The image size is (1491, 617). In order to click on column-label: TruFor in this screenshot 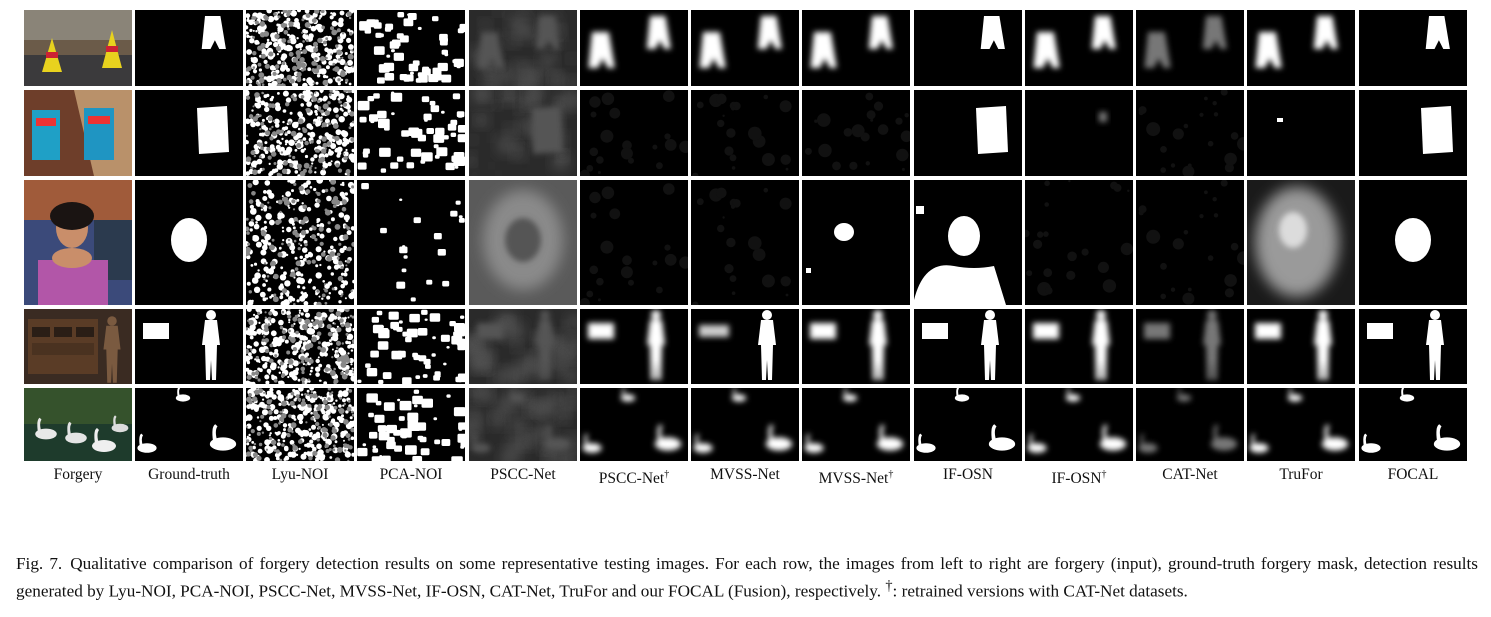, I will do `click(1301, 475)`.